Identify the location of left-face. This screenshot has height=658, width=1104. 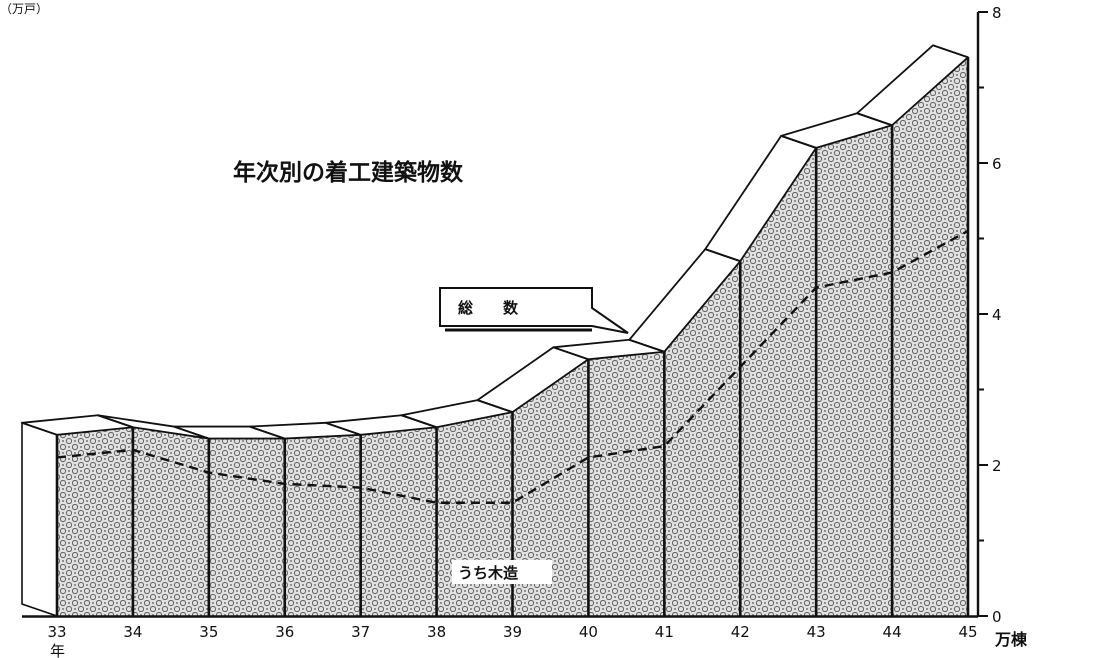
(39, 519).